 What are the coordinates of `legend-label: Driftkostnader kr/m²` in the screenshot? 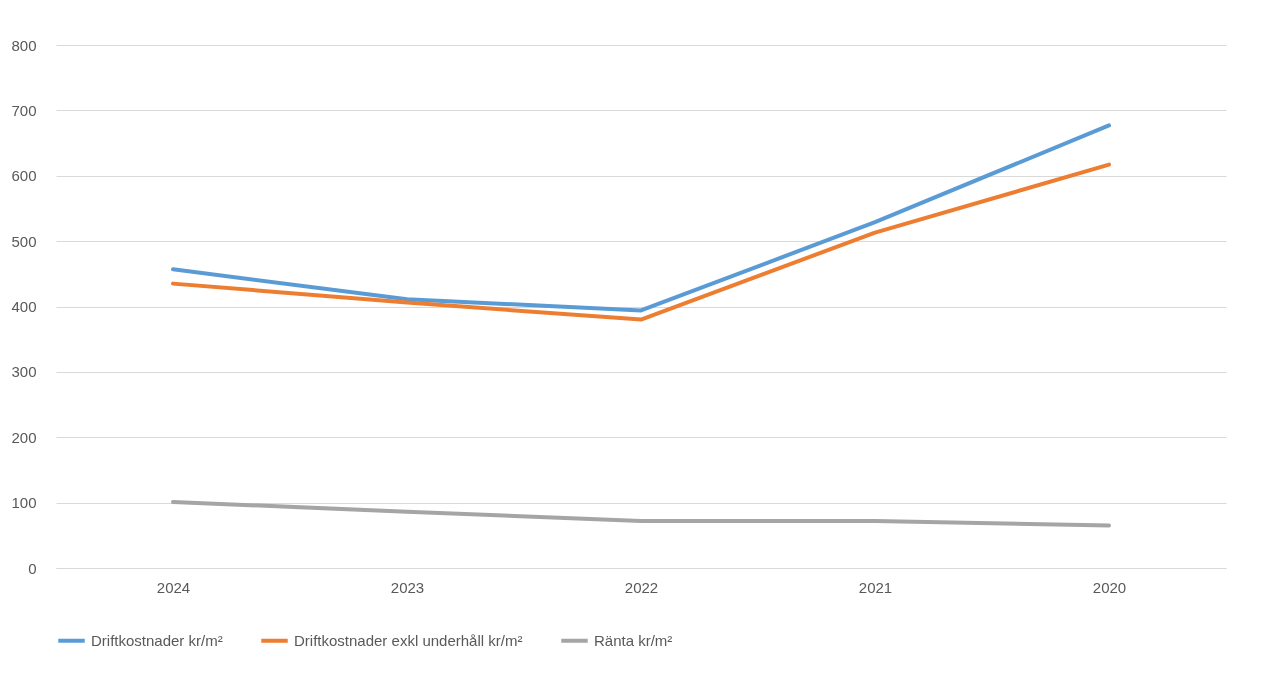 It's located at (157, 640).